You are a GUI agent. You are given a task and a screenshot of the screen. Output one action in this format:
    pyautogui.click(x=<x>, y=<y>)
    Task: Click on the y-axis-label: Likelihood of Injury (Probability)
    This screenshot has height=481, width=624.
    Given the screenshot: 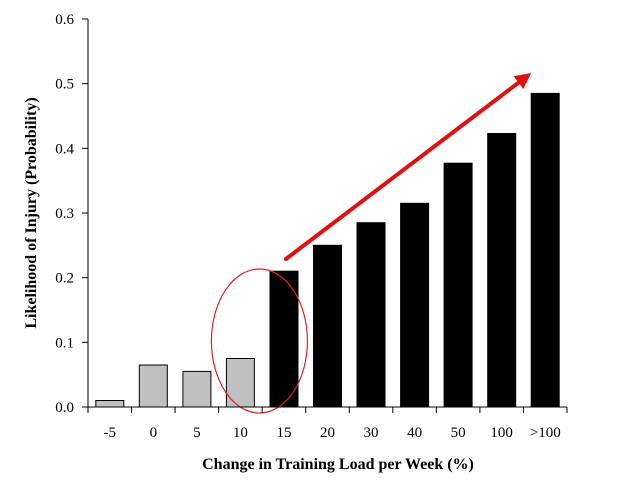 What is the action you would take?
    pyautogui.click(x=31, y=212)
    